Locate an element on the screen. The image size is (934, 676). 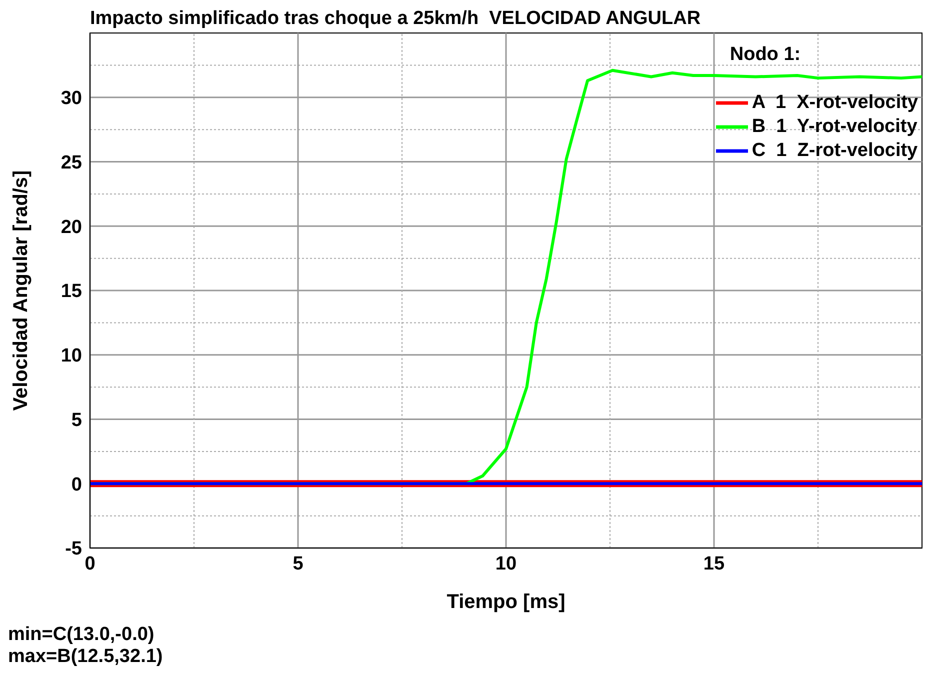
legend-label: C 1 Z-rot-velocity is located at coordinates (835, 151).